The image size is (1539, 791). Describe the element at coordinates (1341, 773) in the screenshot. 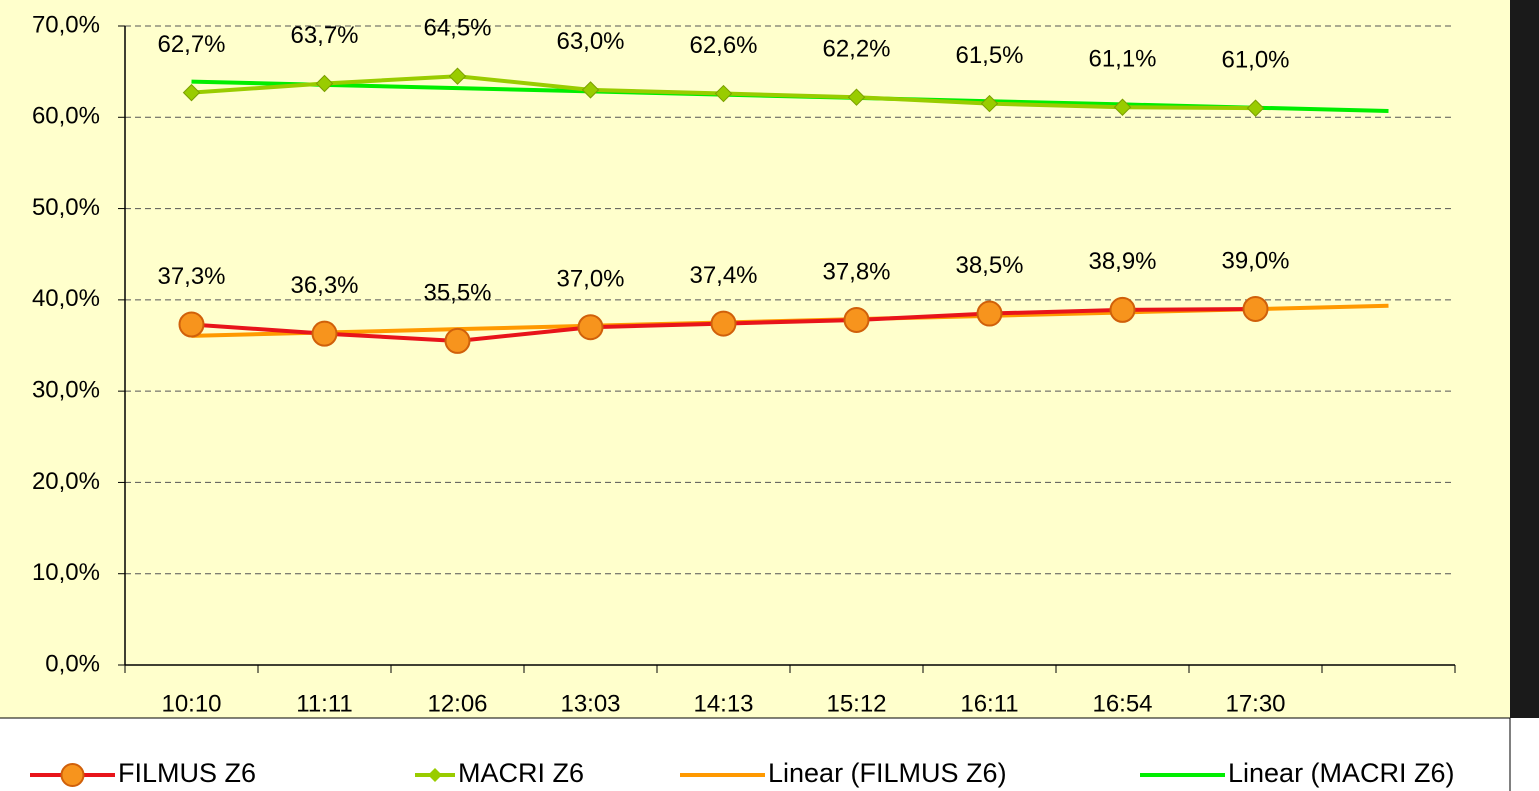

I see `legend-label: Linear (MACRI Z6)` at that location.